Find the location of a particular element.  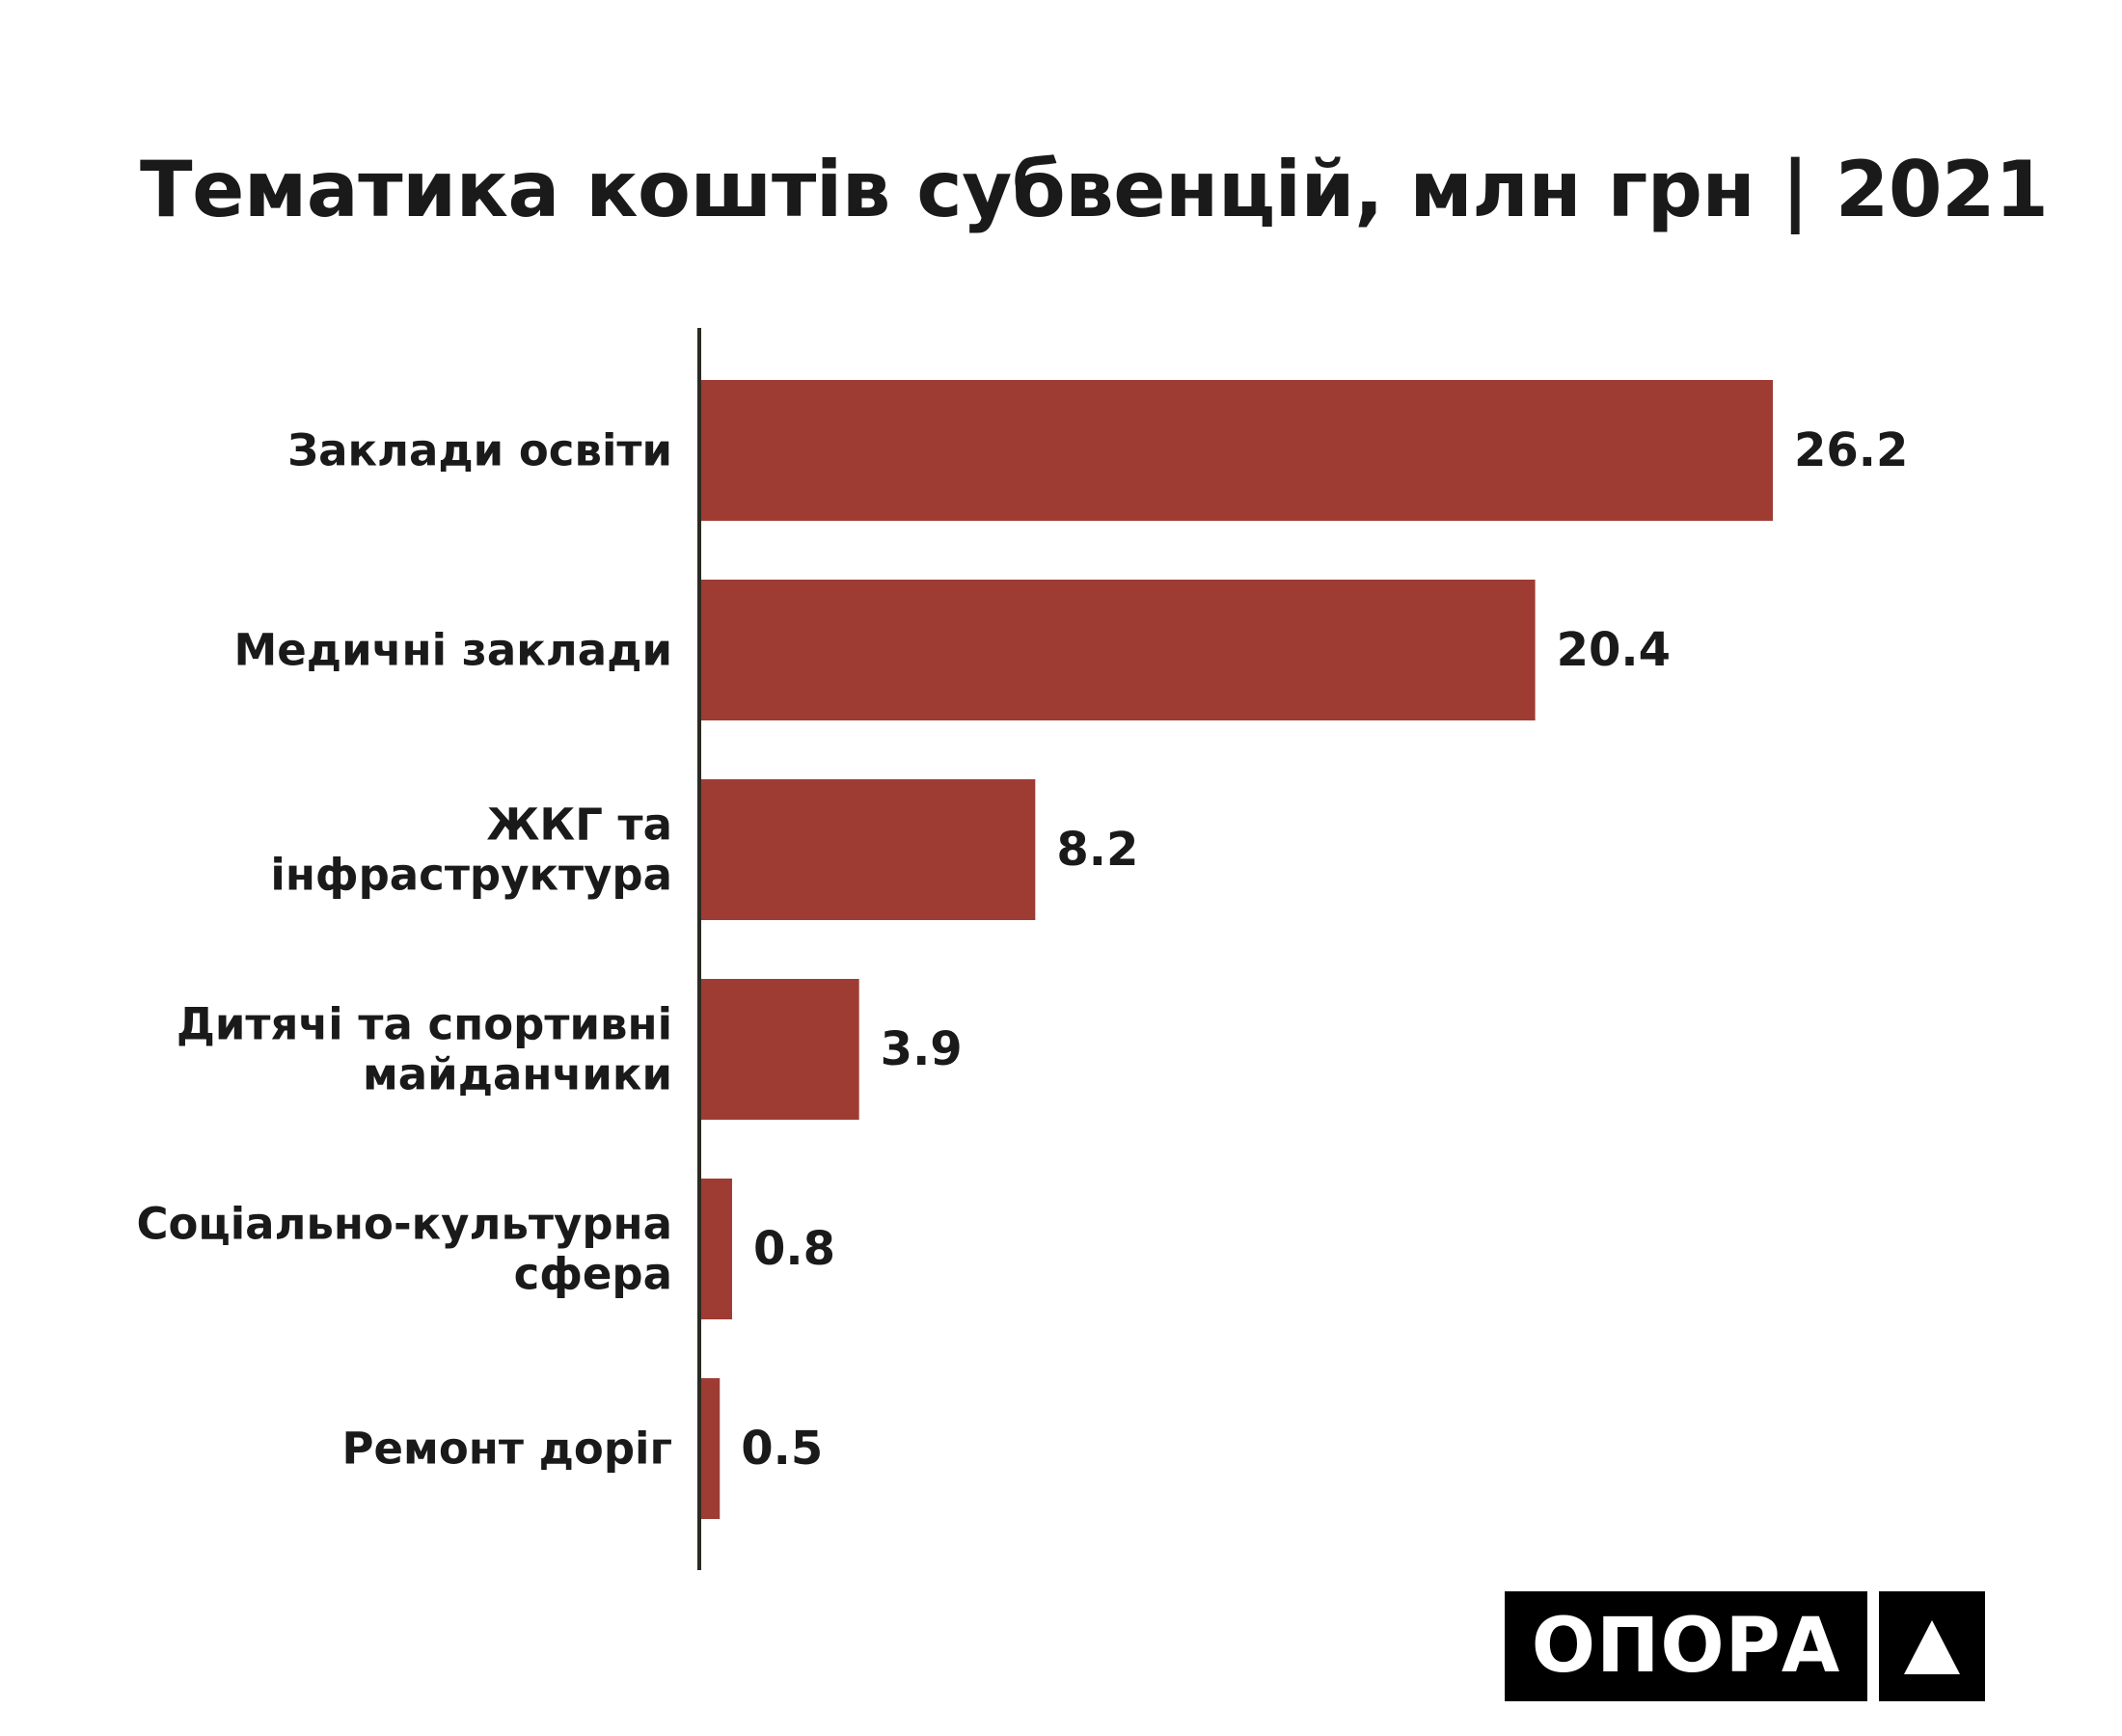

category-label: Ремонт доріг is located at coordinates (507, 1450).